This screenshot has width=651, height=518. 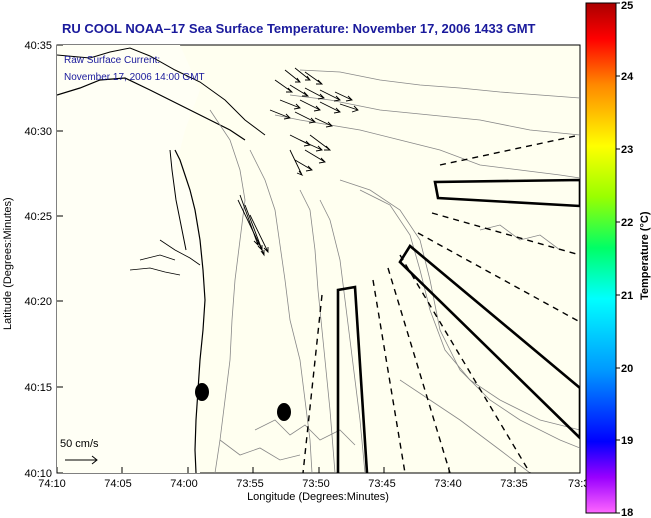 What do you see at coordinates (112, 60) in the screenshot?
I see `current-legend-line1: Raw Surface Current:` at bounding box center [112, 60].